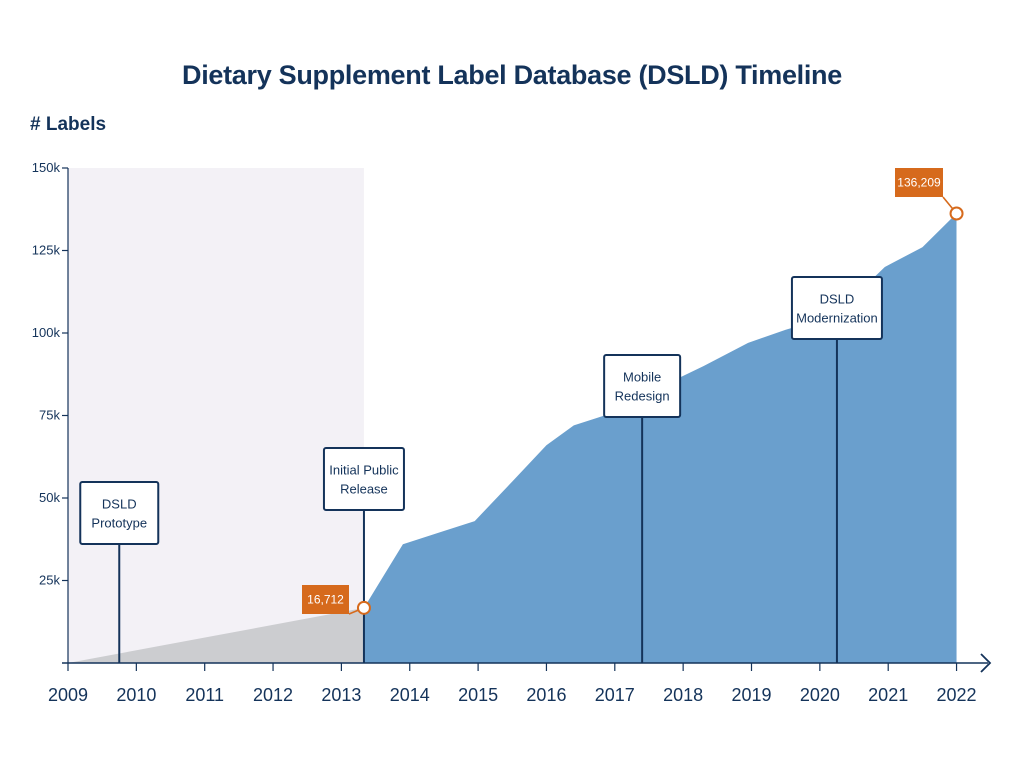  I want to click on callout-label: 136,209, so click(919, 183).